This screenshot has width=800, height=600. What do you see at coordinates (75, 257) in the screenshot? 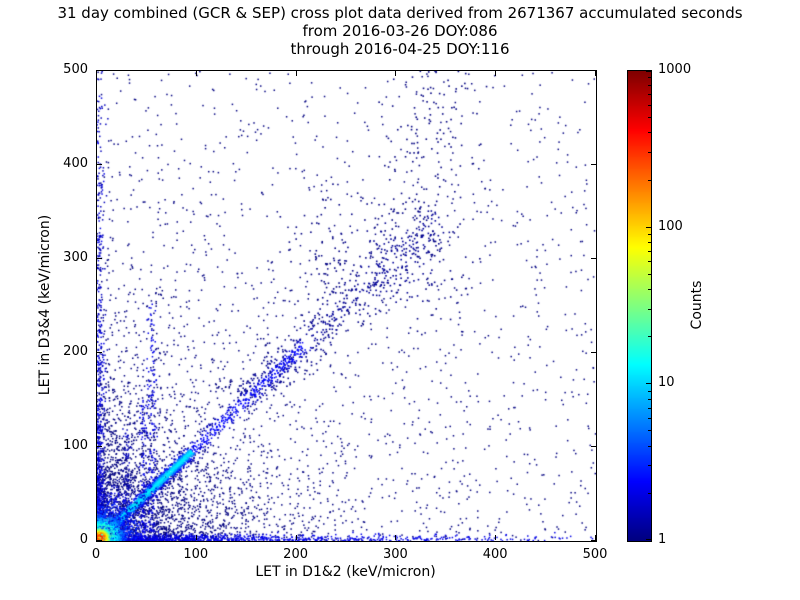
I see `y-tick-label: 300` at bounding box center [75, 257].